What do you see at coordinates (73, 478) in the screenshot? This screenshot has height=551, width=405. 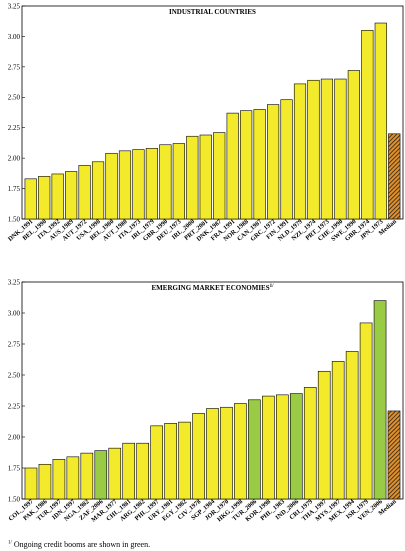 I see `bar-idn-1997` at bounding box center [73, 478].